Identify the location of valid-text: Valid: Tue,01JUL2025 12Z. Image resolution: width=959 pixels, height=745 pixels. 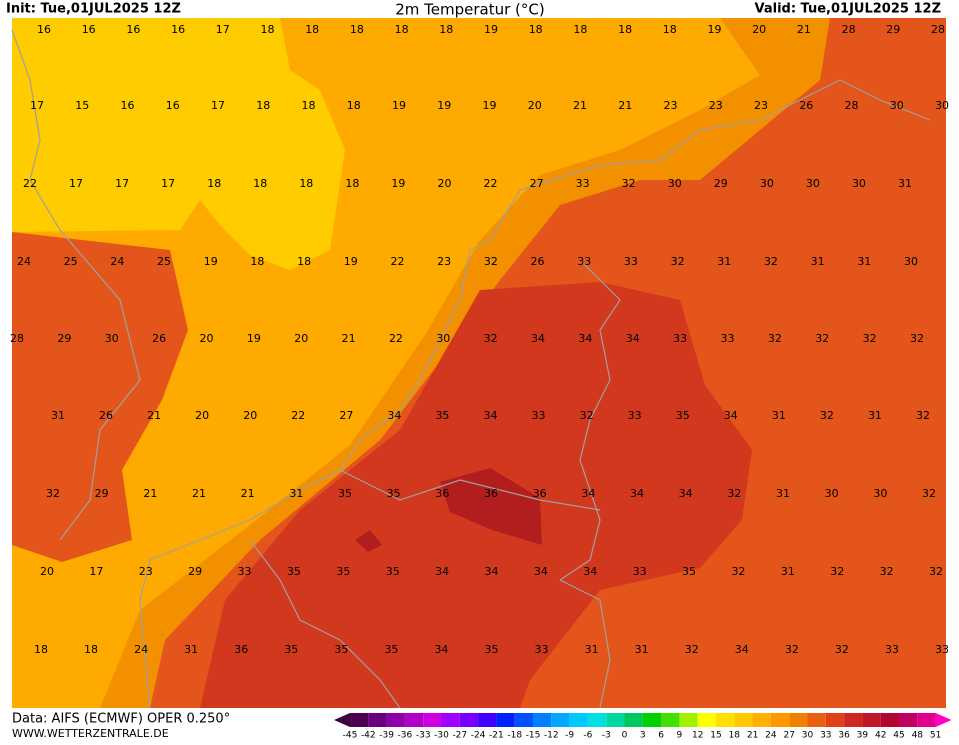
(847, 9).